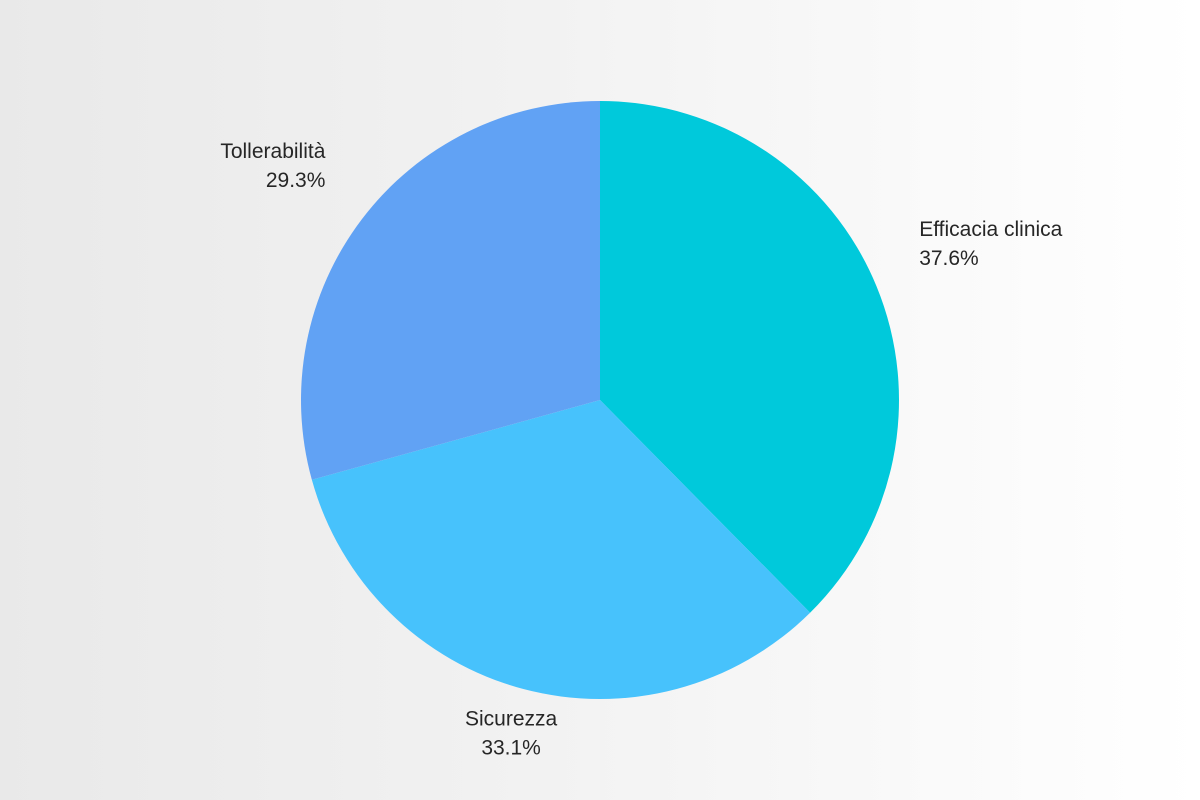 The width and height of the screenshot is (1200, 800). What do you see at coordinates (511, 733) in the screenshot?
I see `pie-label-sicurezza: Sicurezza 33.1%` at bounding box center [511, 733].